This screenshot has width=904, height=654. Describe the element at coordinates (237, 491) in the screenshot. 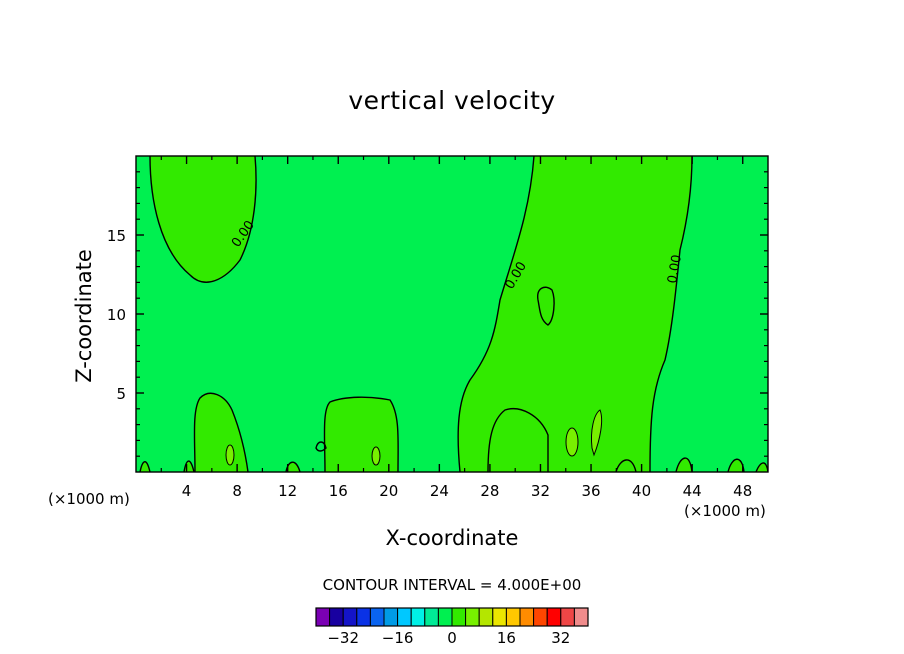

I see `x-tick-label: 8` at that location.